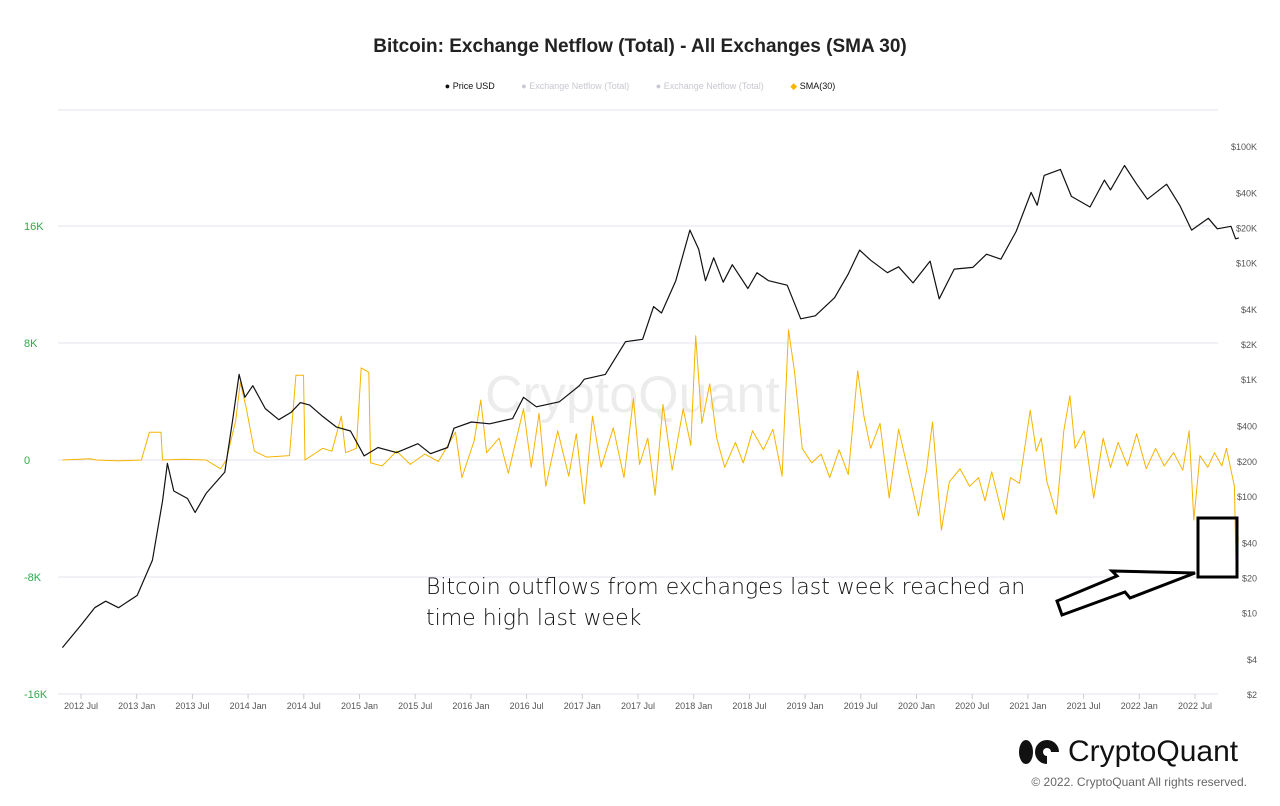  I want to click on legend-item-netflow-1: ● Exchange Netflow (Total), so click(575, 86).